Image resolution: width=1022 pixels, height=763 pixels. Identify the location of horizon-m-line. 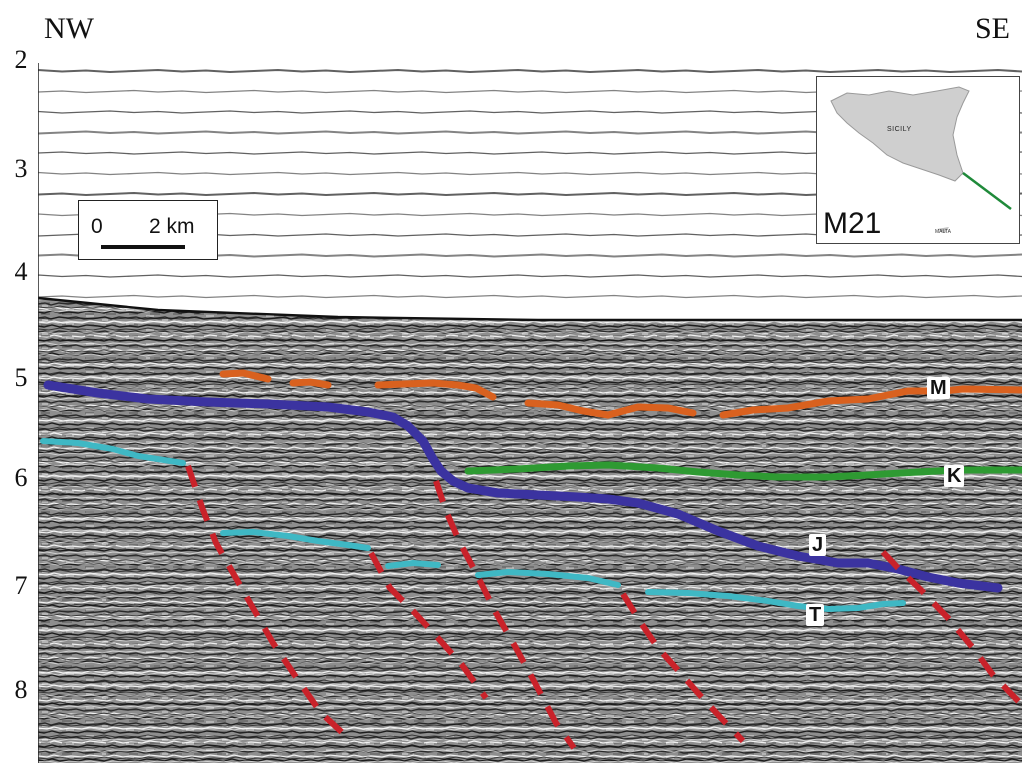
(620, 394).